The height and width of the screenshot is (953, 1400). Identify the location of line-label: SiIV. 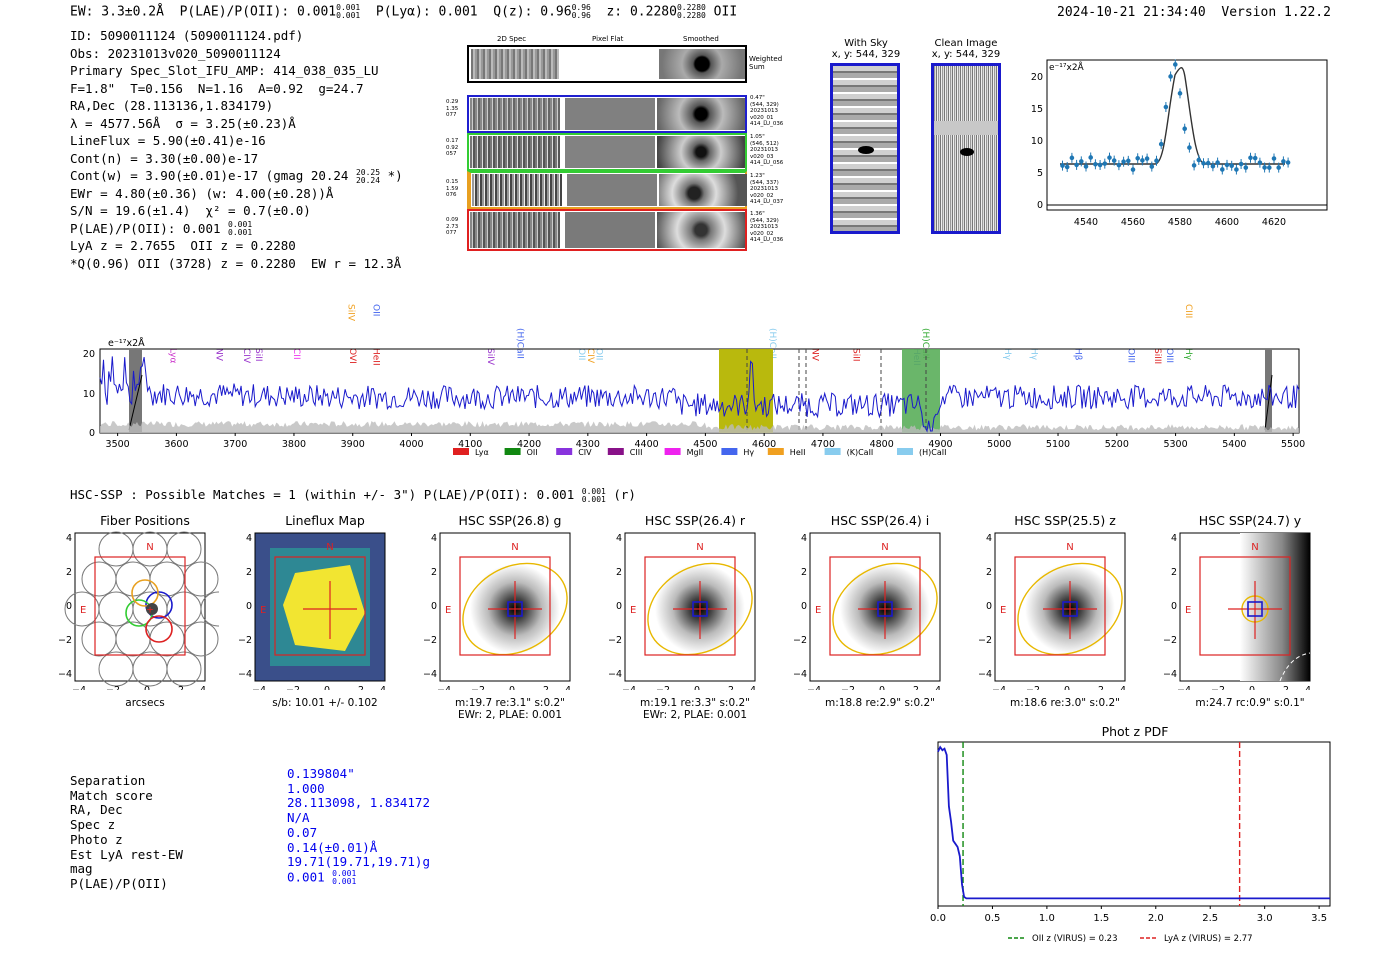
(490, 357).